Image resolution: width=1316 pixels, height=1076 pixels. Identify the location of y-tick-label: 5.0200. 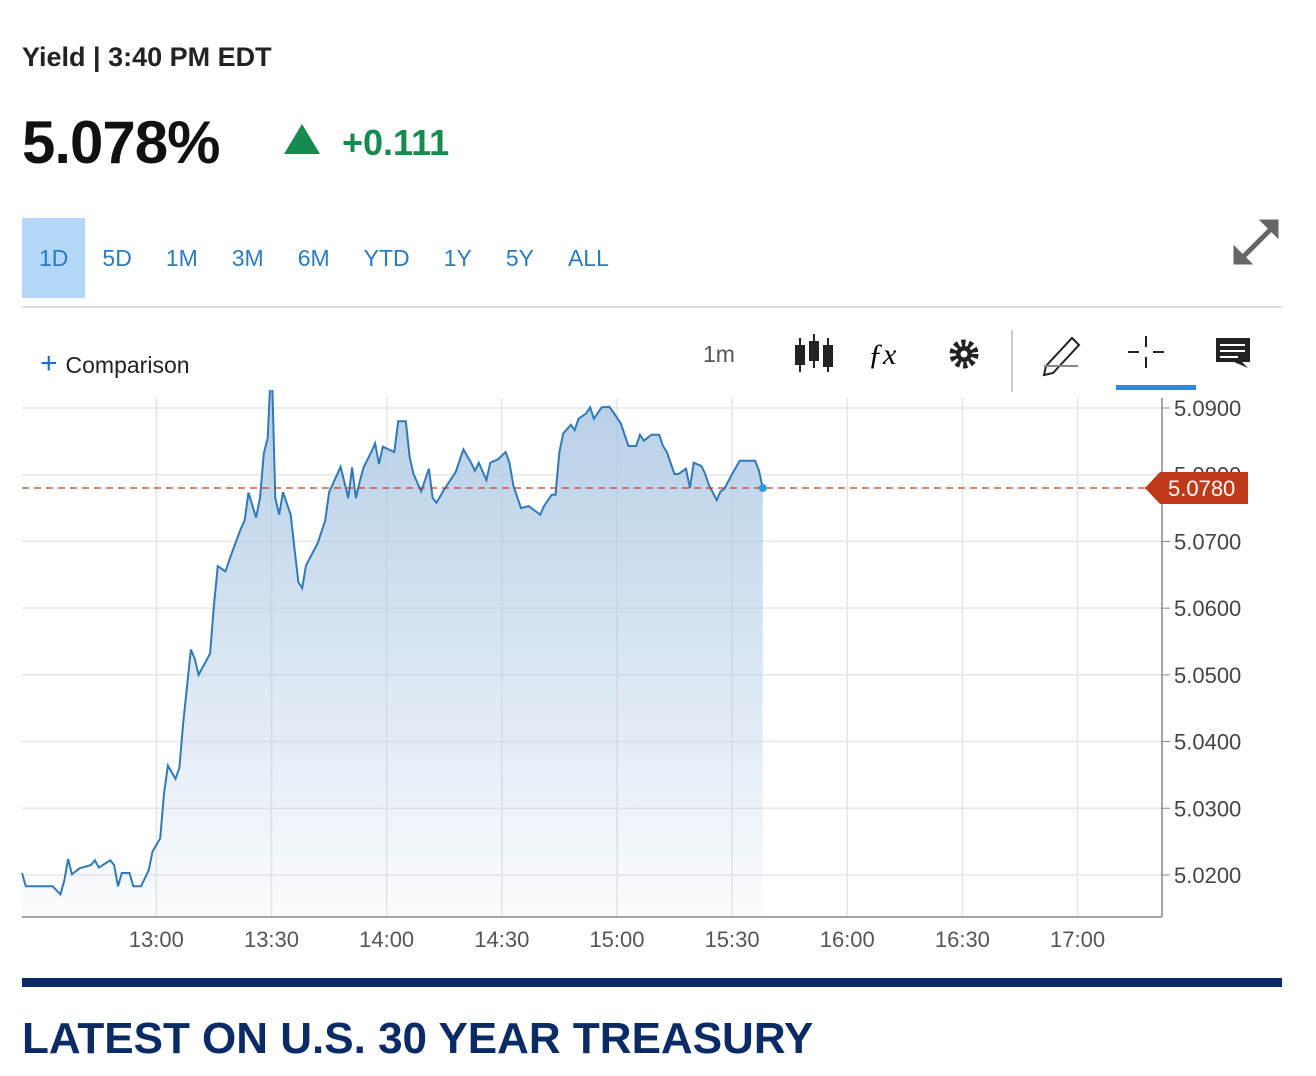
(1207, 875).